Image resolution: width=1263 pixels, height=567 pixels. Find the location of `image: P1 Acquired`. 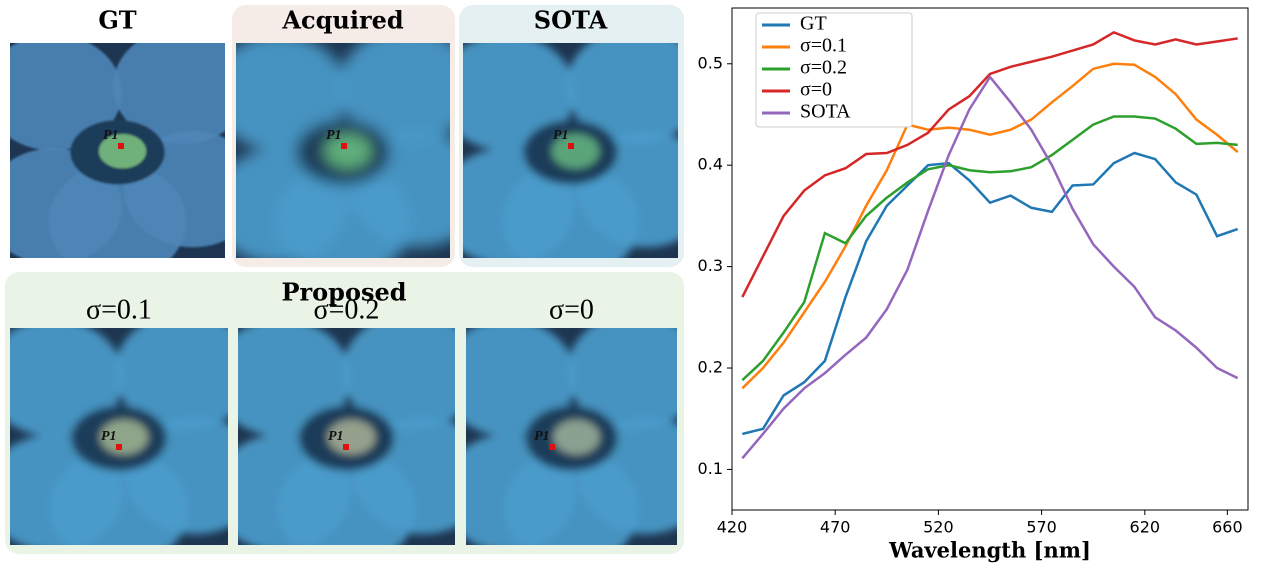

image: P1 Acquired is located at coordinates (343, 132).